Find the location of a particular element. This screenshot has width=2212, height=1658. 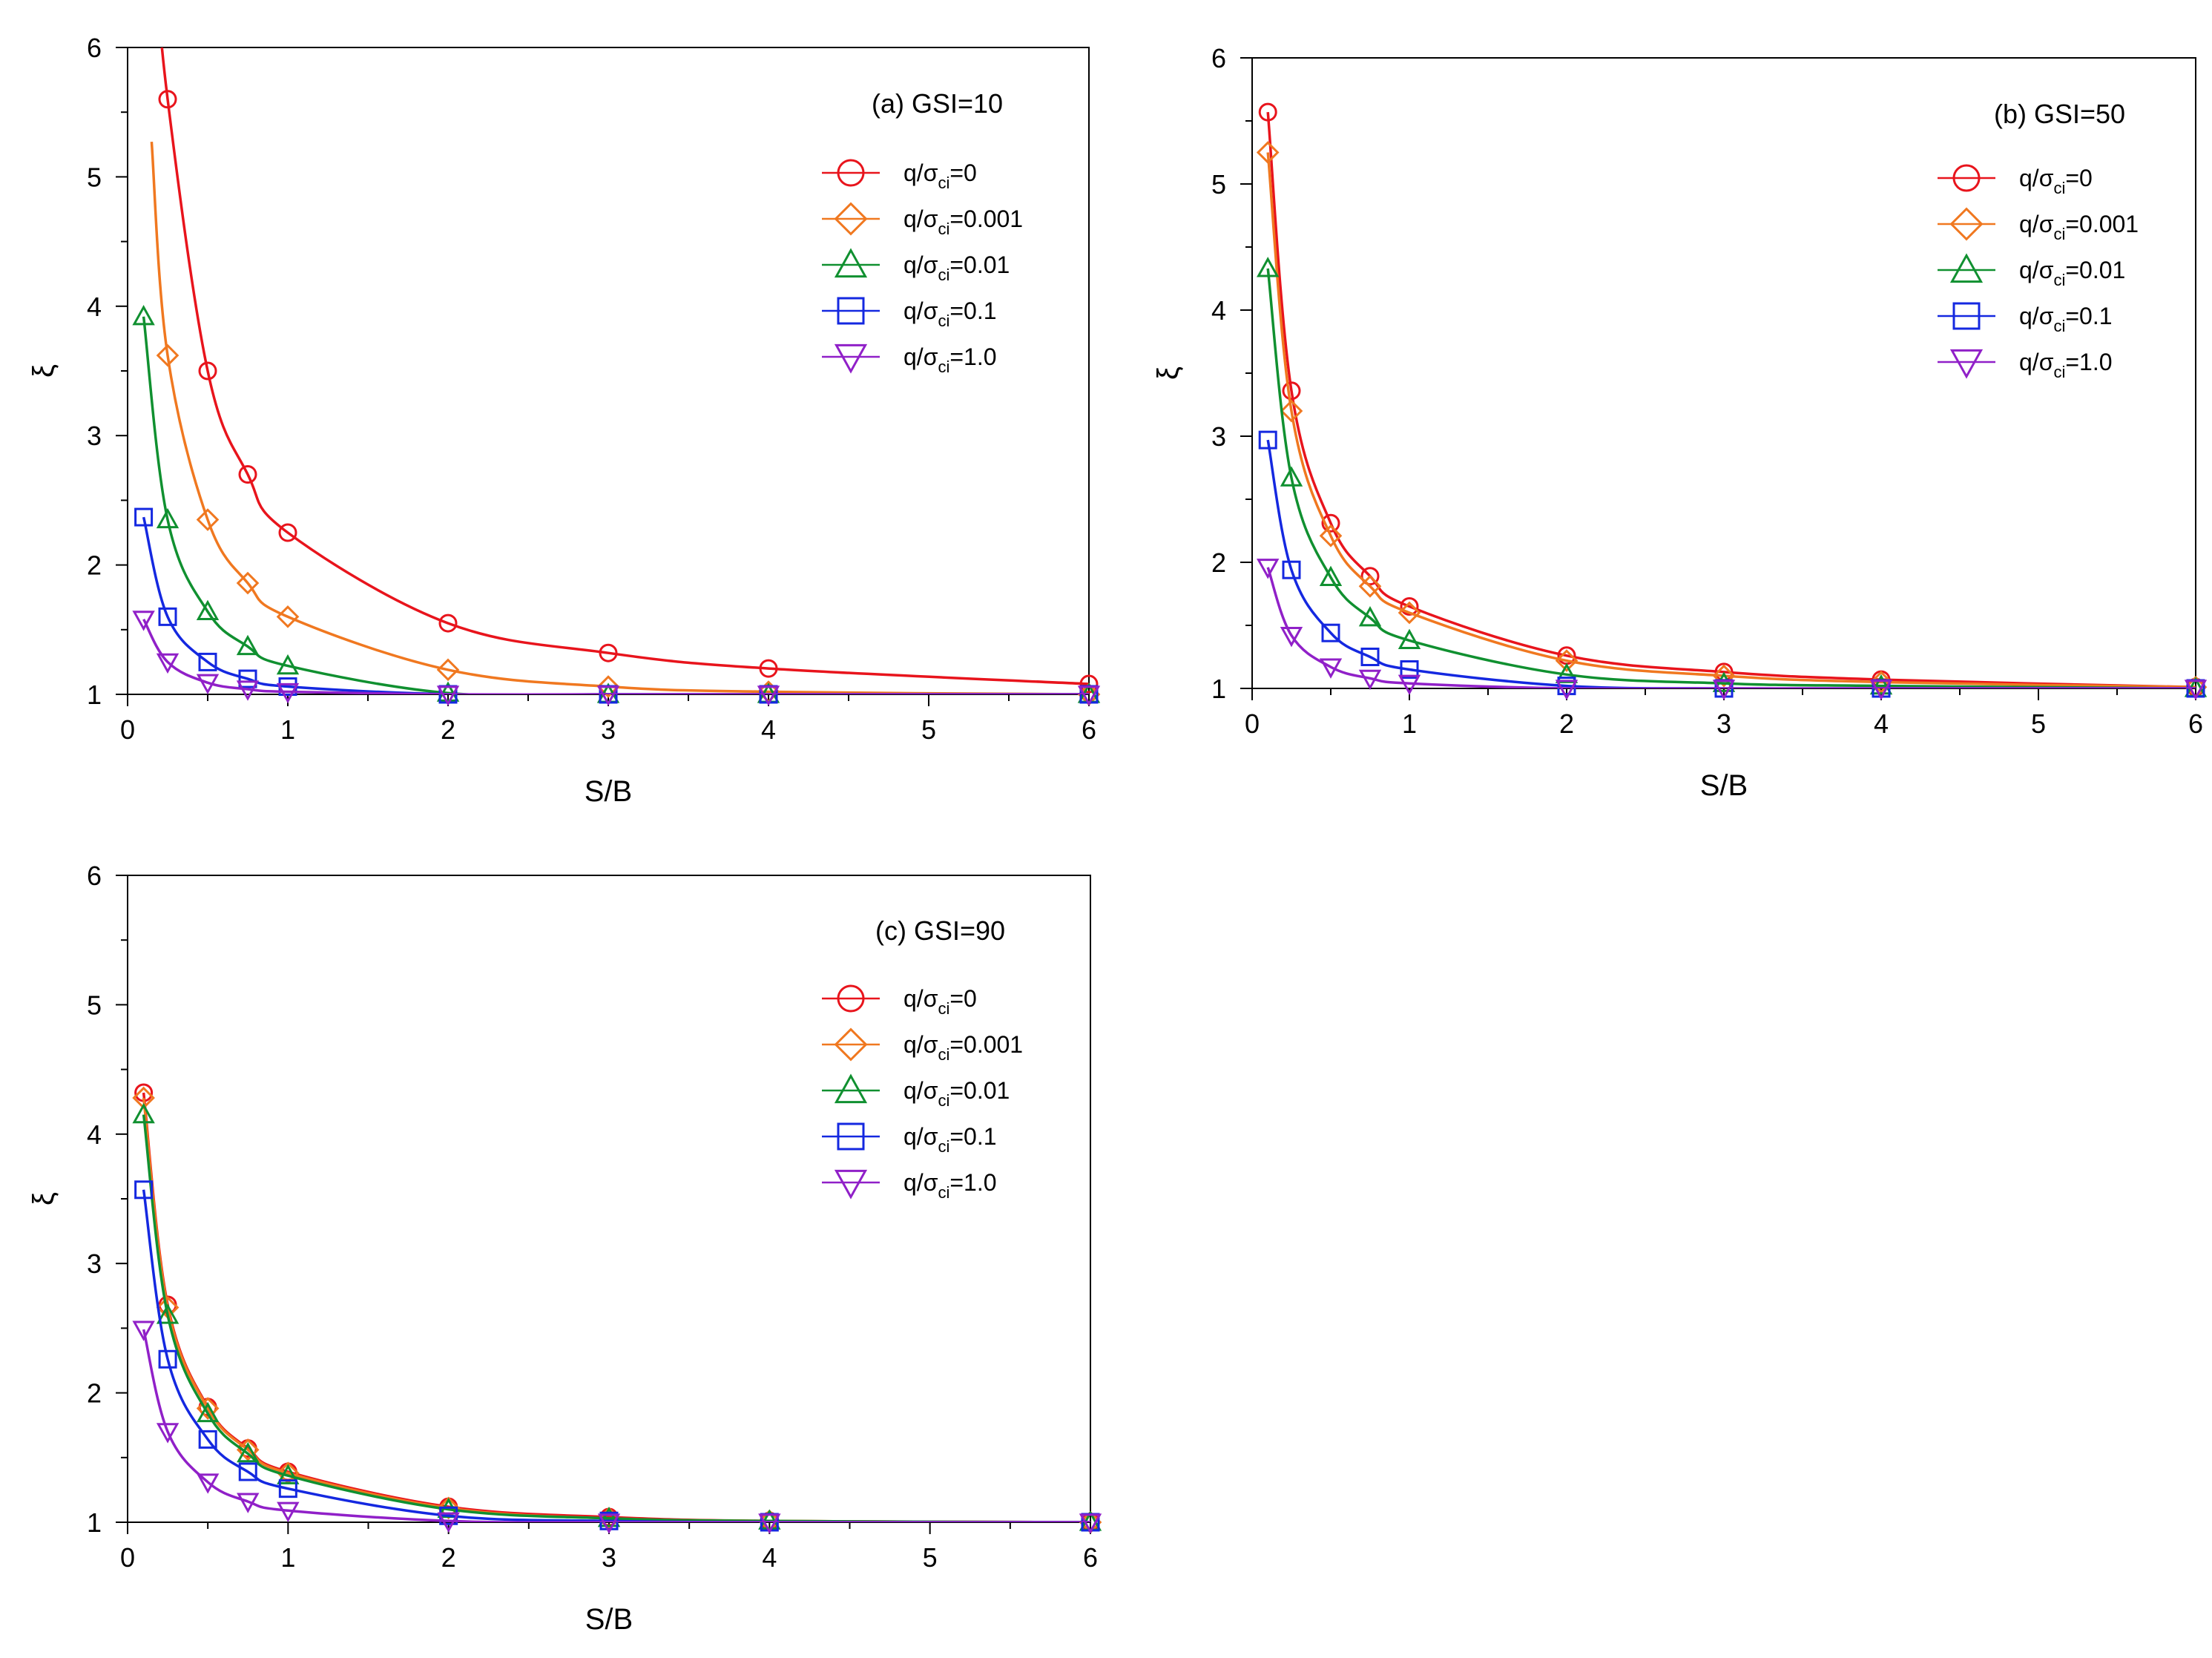

chart-1-legend-label: q/σci=1.0 is located at coordinates (2066, 365).